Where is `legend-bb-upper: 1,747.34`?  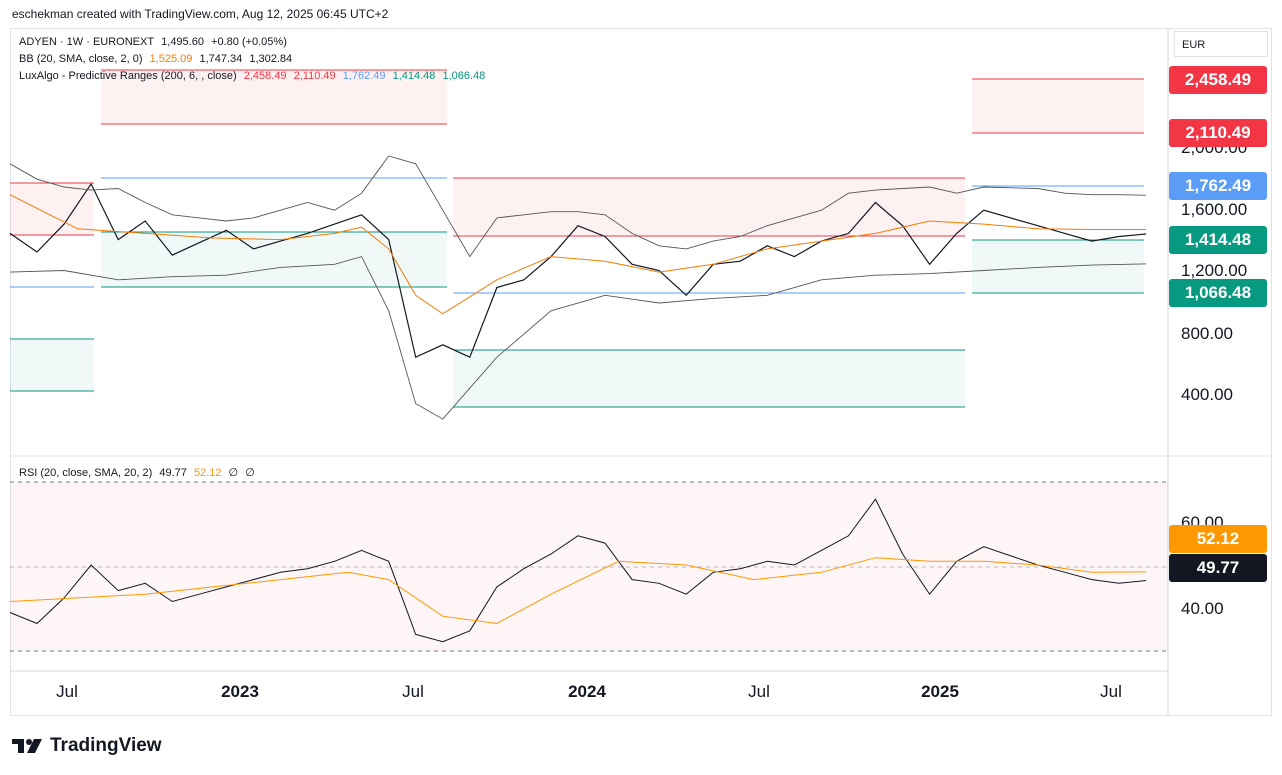 legend-bb-upper: 1,747.34 is located at coordinates (221, 59).